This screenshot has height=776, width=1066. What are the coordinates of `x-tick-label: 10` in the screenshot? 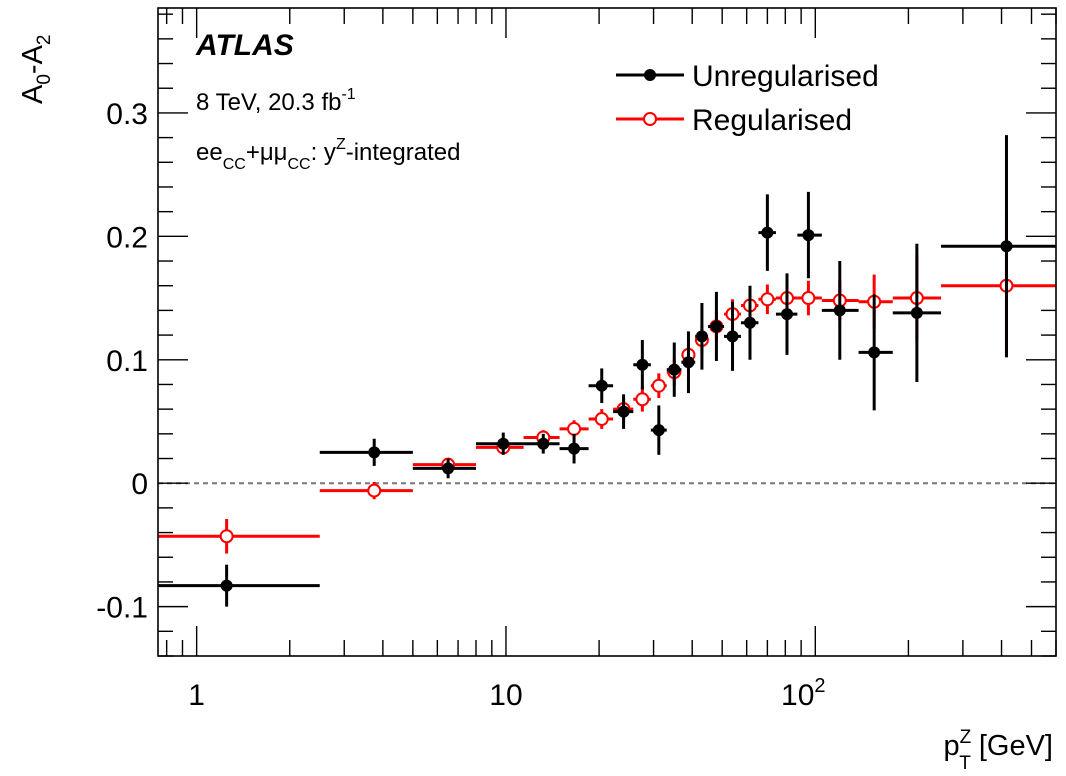 It's located at (505, 695).